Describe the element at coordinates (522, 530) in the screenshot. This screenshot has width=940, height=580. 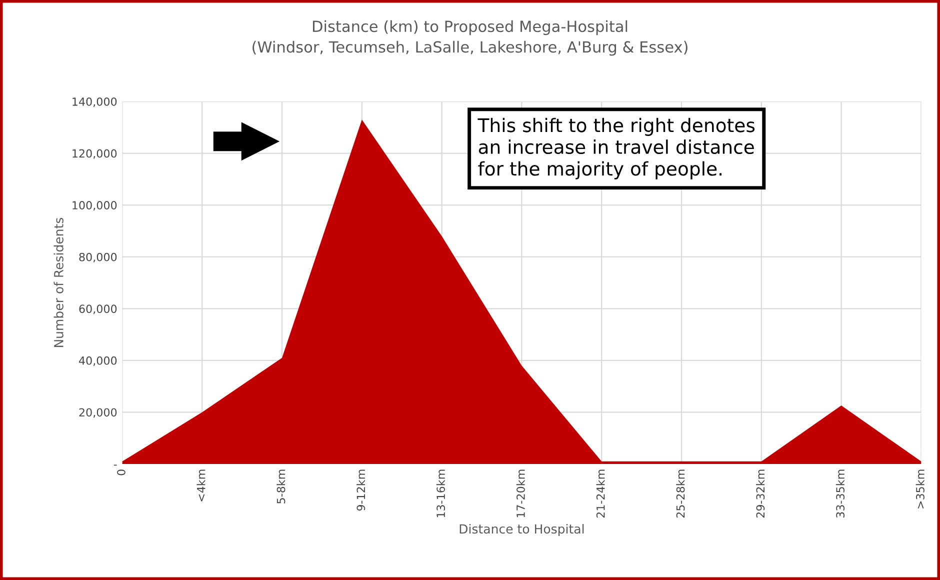
I see `x-axis-title: Distance to Hospital` at that location.